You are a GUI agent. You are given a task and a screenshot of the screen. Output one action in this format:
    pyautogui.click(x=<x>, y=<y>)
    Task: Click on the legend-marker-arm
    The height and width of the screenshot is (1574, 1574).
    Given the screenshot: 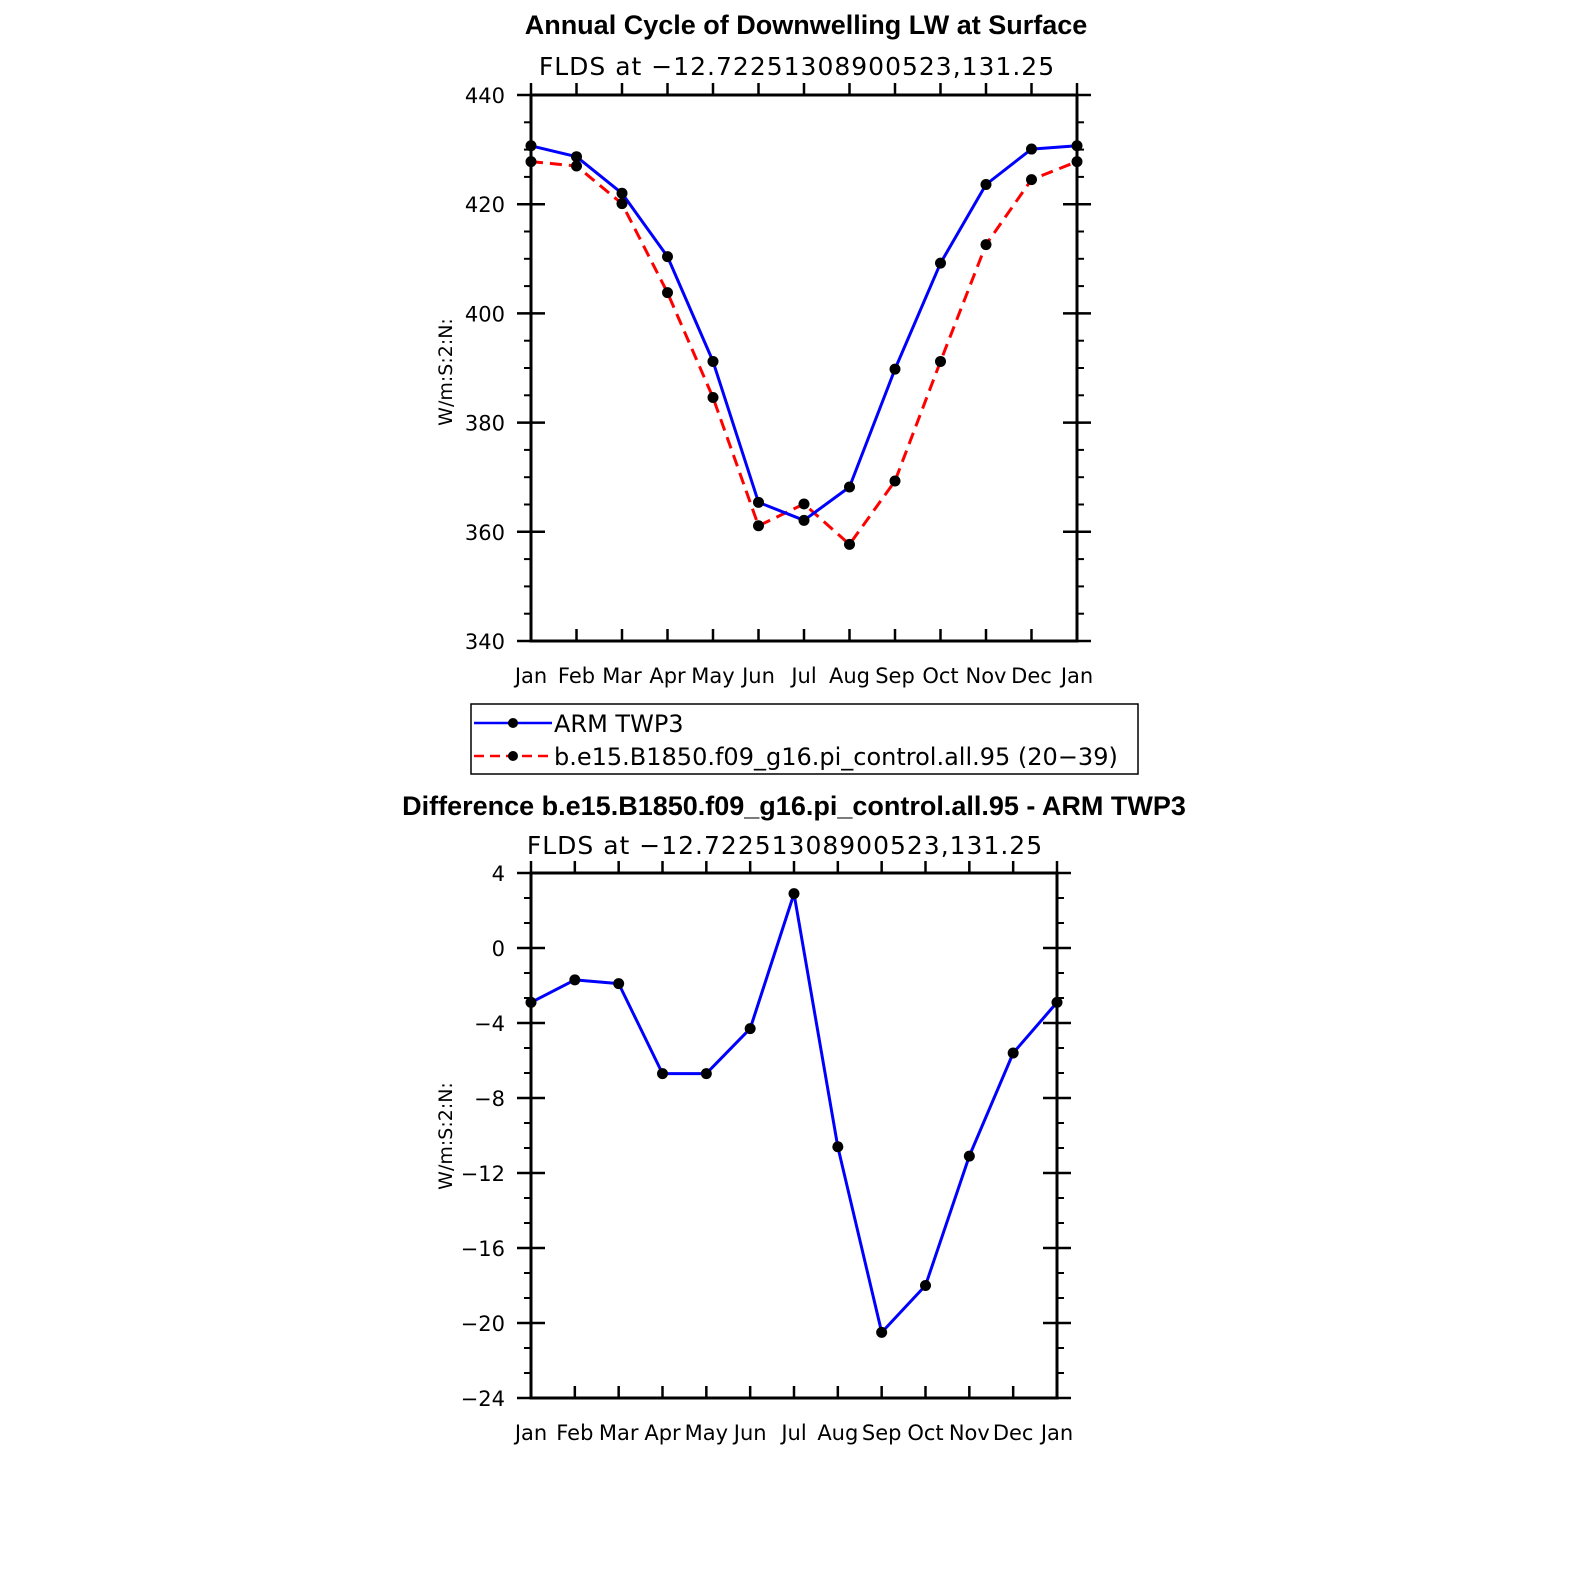 What is the action you would take?
    pyautogui.click(x=513, y=723)
    